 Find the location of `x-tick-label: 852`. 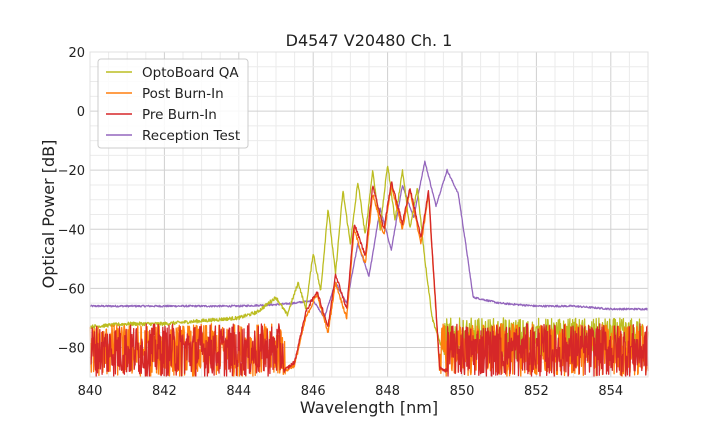

x-tick-label: 852 is located at coordinates (536, 391).